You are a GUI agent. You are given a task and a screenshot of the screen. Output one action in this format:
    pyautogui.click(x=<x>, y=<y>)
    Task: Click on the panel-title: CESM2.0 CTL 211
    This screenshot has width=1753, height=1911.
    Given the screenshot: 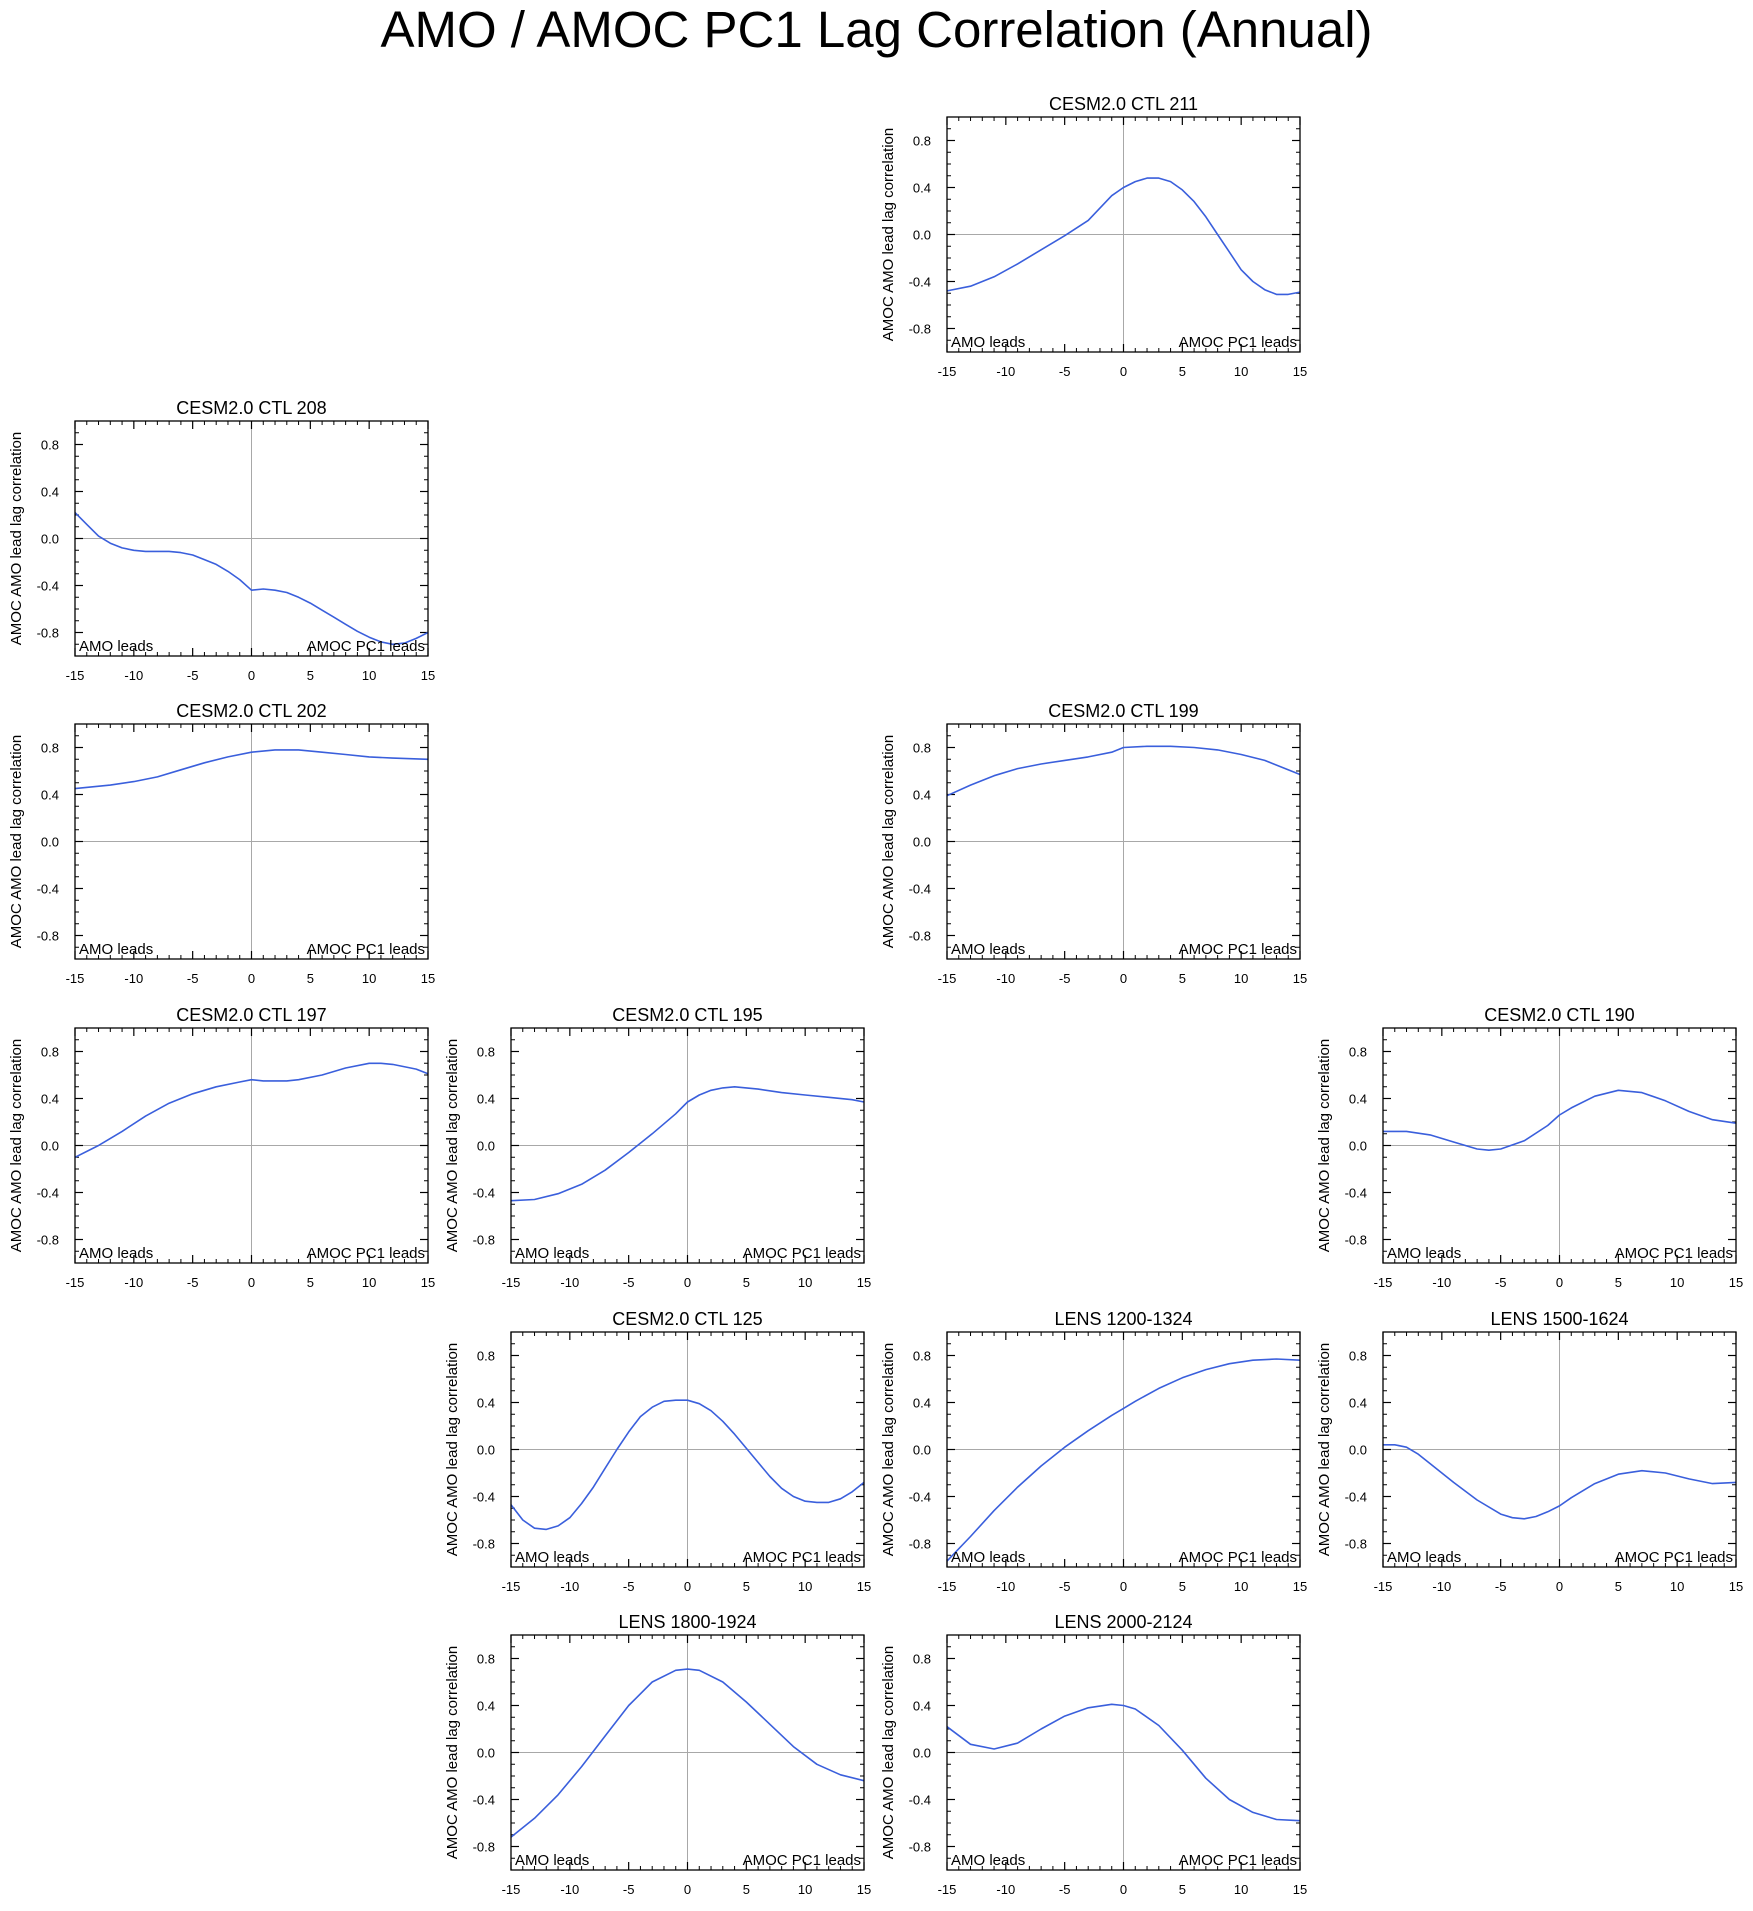 What is the action you would take?
    pyautogui.click(x=1123, y=104)
    